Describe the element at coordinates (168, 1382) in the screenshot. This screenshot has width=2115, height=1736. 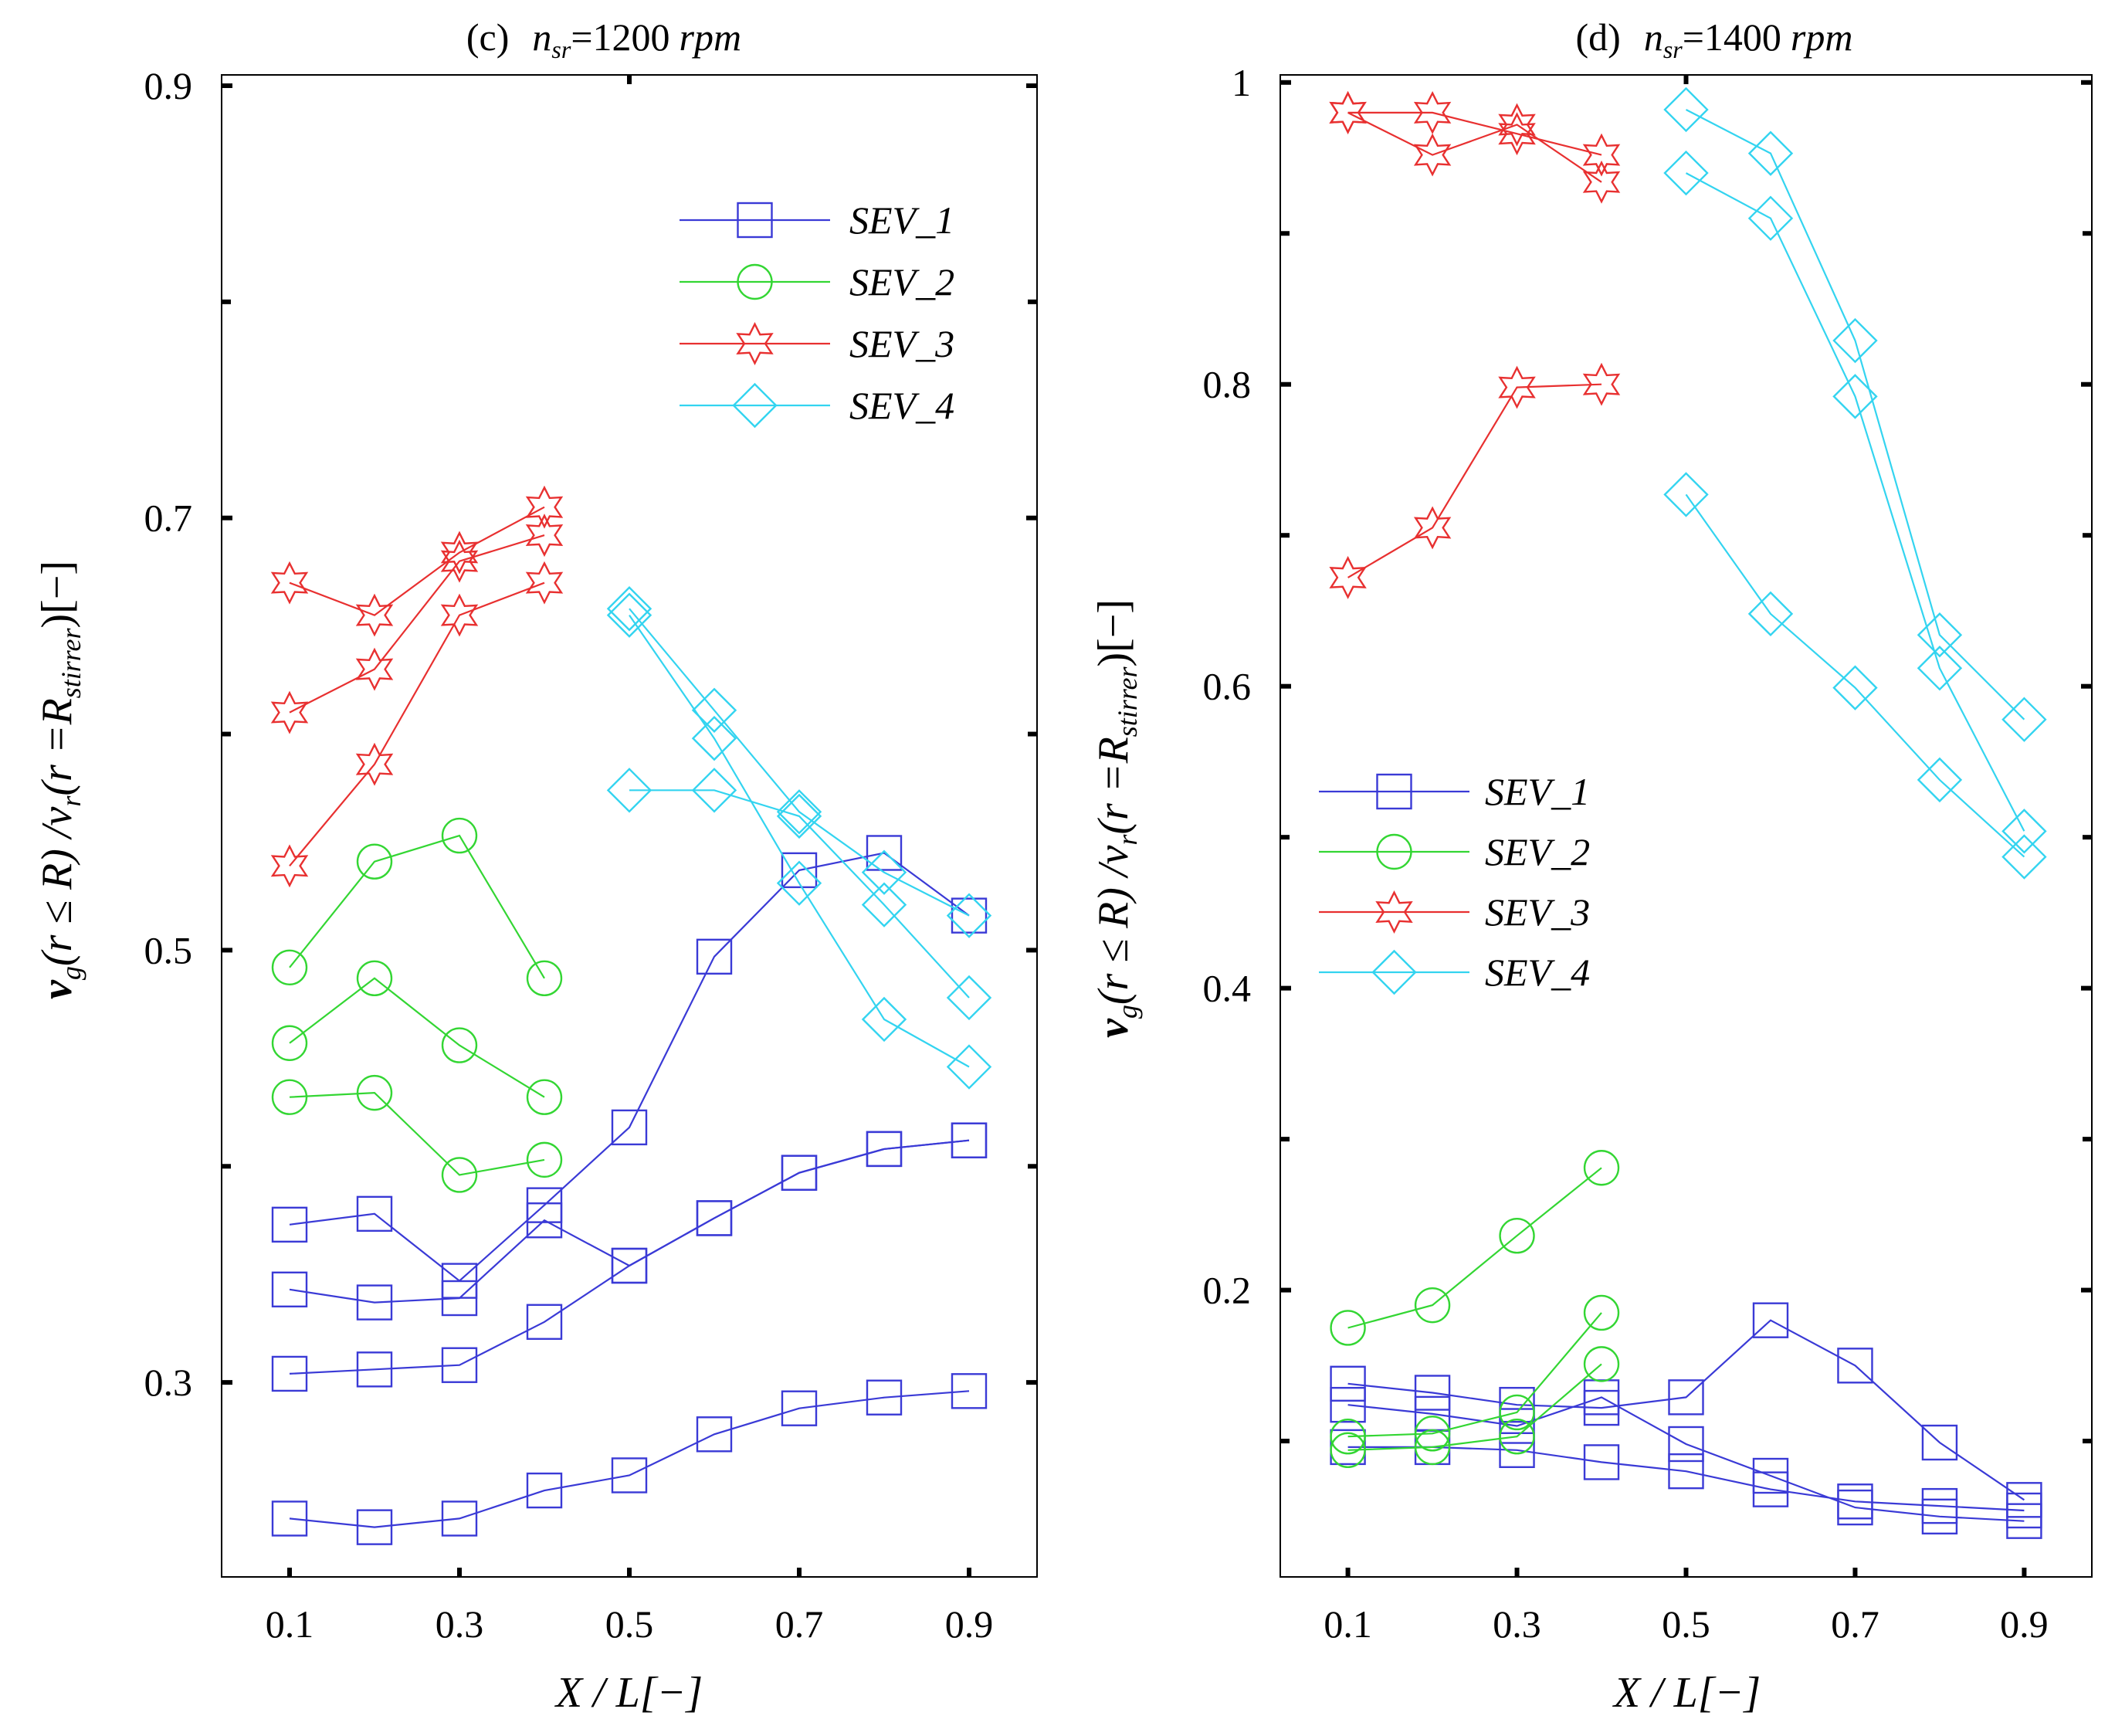
I see `y-tick-label: 0.3` at that location.